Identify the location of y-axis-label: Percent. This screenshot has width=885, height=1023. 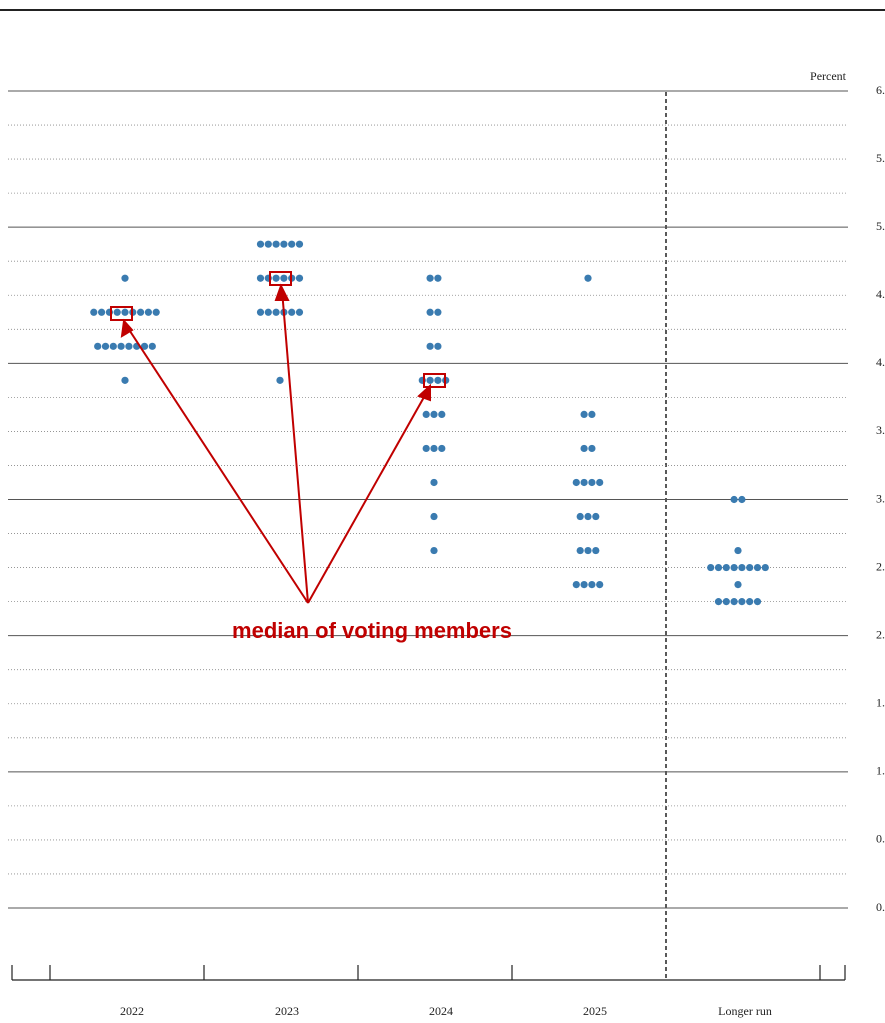
(828, 76).